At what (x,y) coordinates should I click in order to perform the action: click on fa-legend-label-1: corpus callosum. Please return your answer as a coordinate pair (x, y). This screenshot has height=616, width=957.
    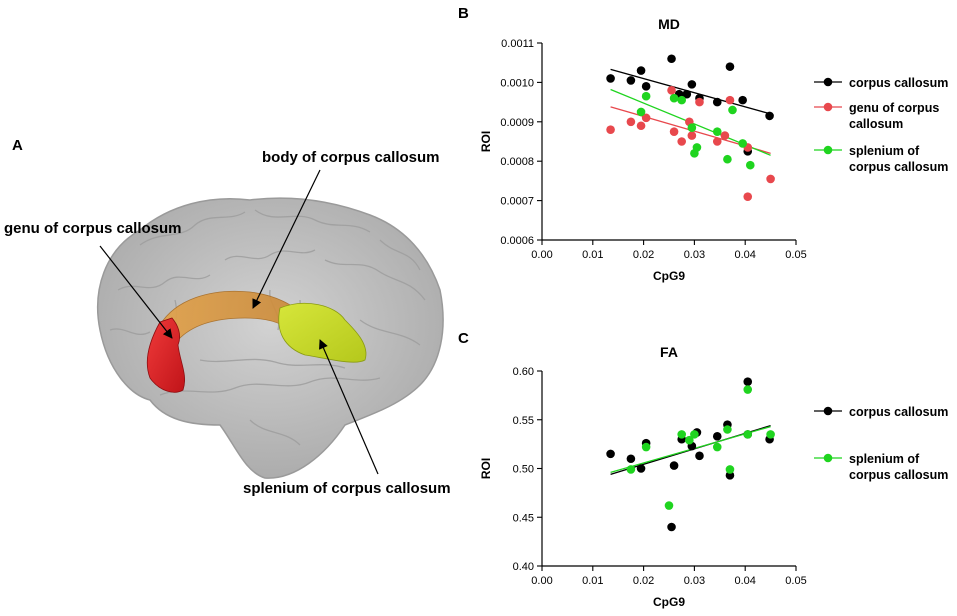
    Looking at the image, I should click on (898, 475).